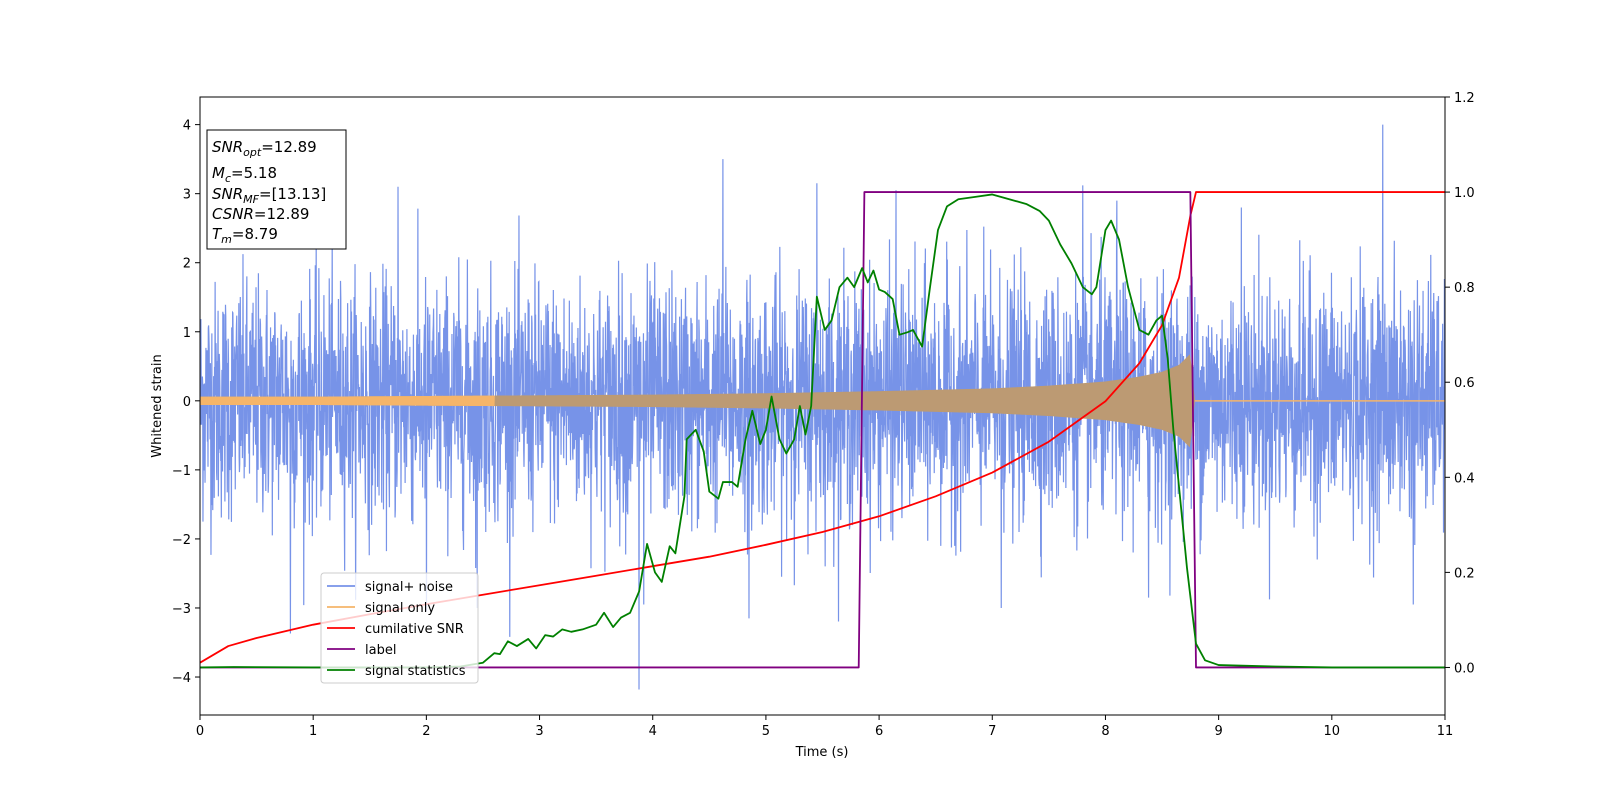  What do you see at coordinates (200, 731) in the screenshot?
I see `x-tick-label: 0` at bounding box center [200, 731].